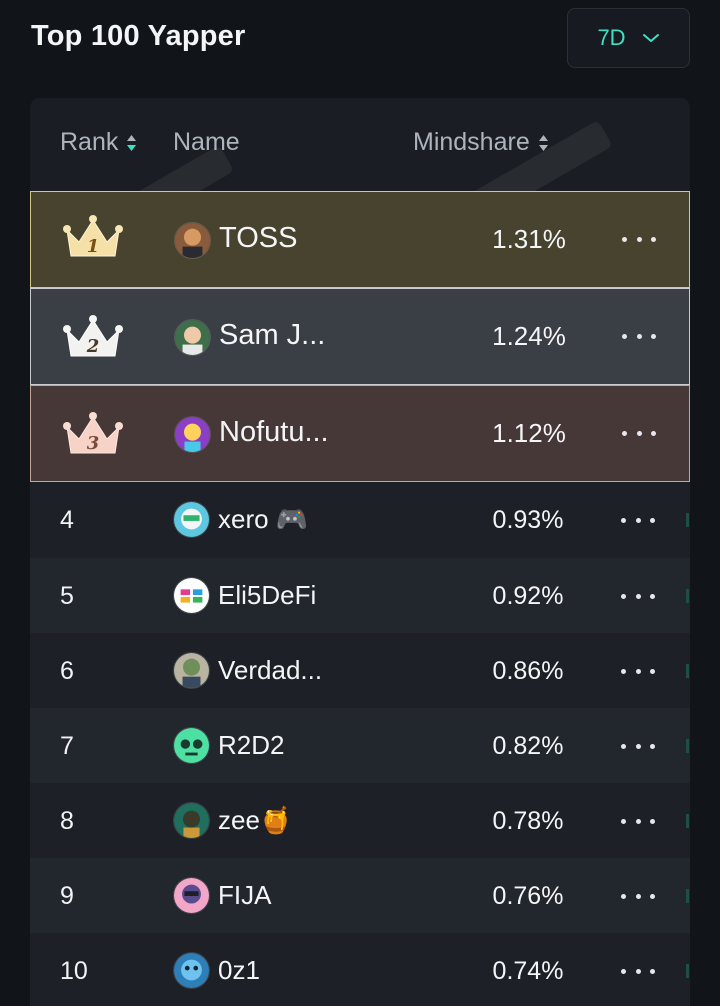  What do you see at coordinates (360, 969) in the screenshot?
I see `table-row: 10 0z1 0.74%` at bounding box center [360, 969].